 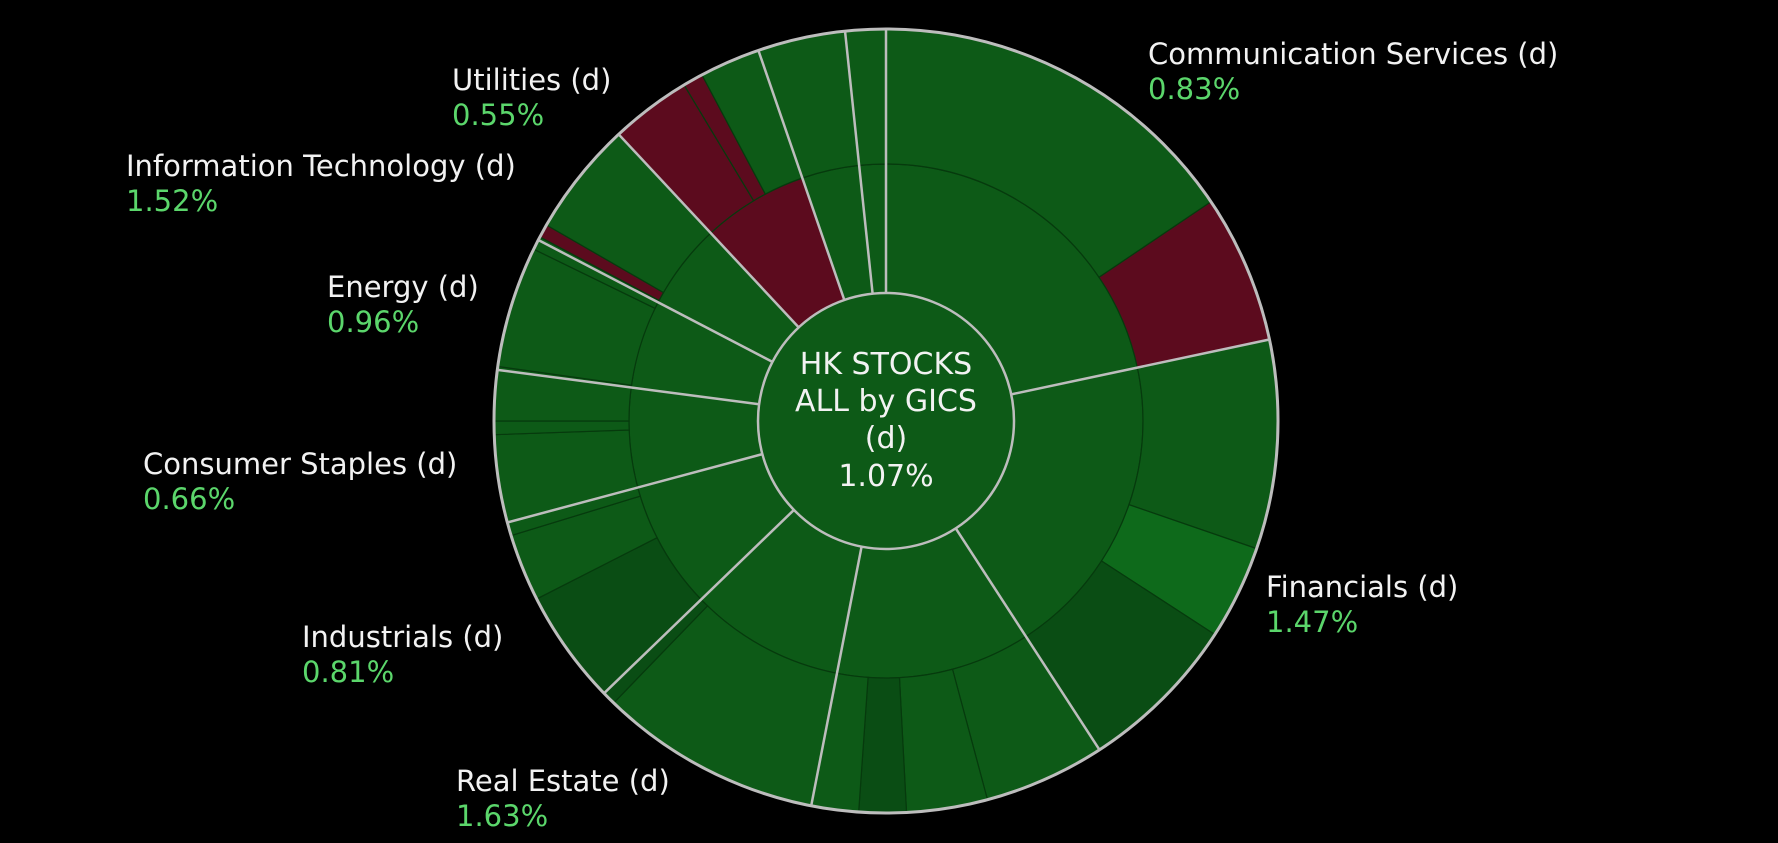 What do you see at coordinates (885, 476) in the screenshot?
I see `center-value: 1.07%` at bounding box center [885, 476].